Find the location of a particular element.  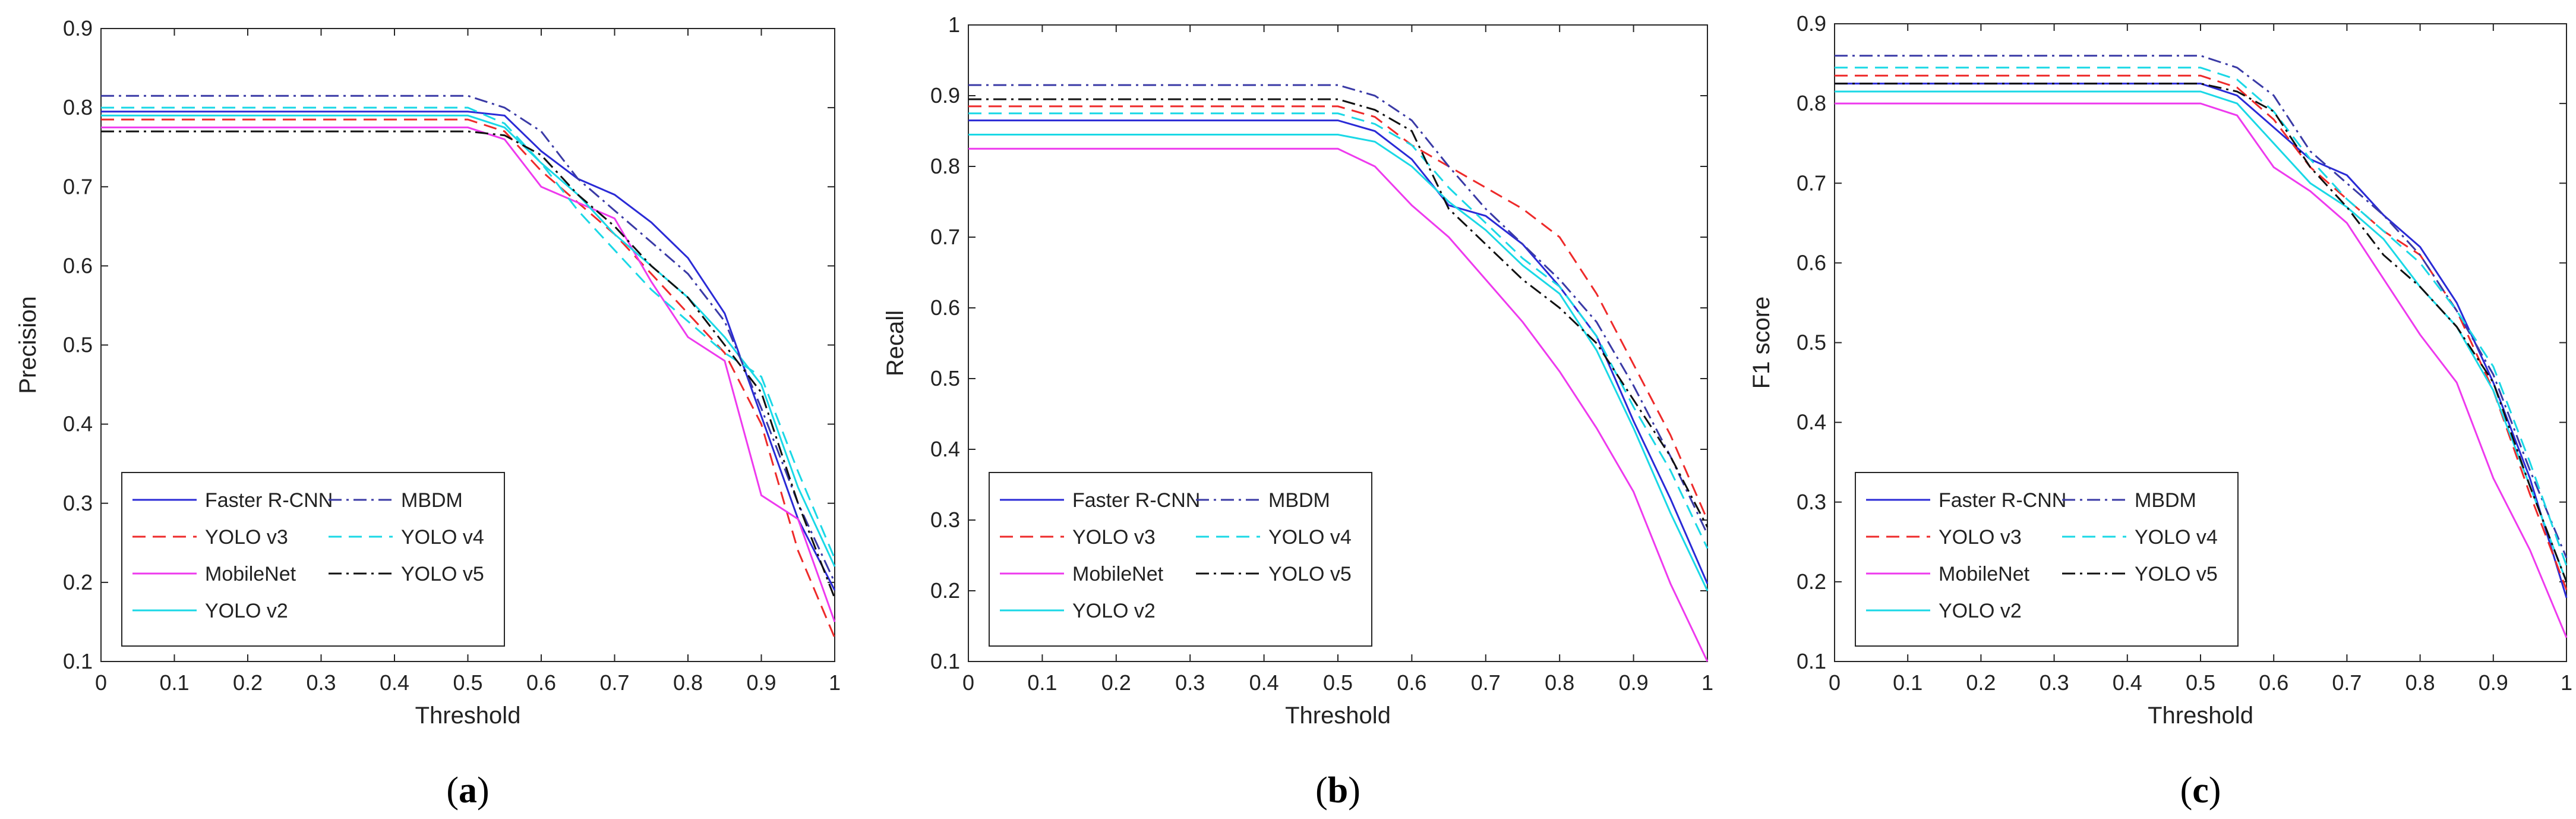

y-tick-label: 0.3 is located at coordinates (1811, 502).